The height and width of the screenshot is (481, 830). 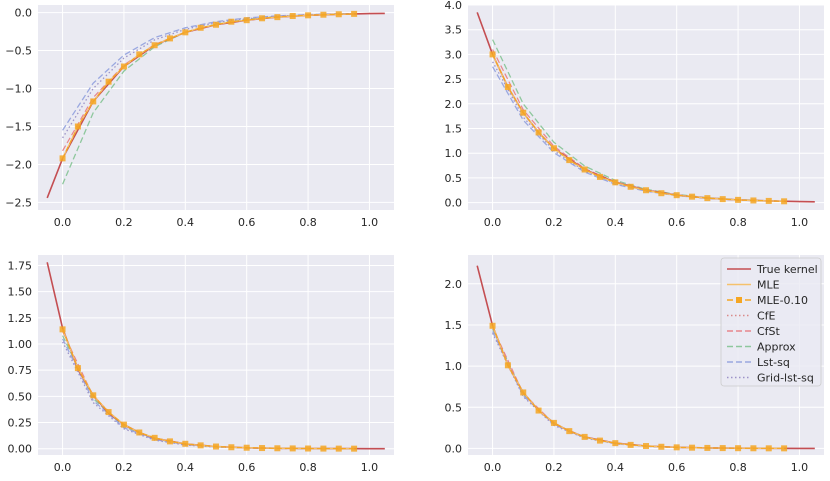 What do you see at coordinates (18, 126) in the screenshot?
I see `y-tick-label: −1.5` at bounding box center [18, 126].